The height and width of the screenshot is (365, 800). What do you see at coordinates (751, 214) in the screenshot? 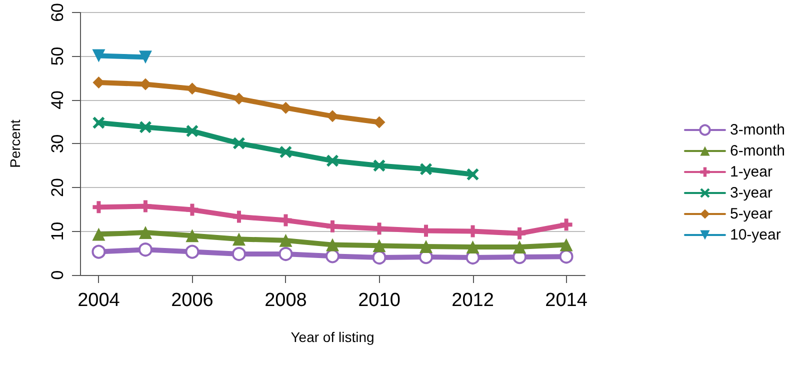
I see `legend-label: 5-year` at bounding box center [751, 214].